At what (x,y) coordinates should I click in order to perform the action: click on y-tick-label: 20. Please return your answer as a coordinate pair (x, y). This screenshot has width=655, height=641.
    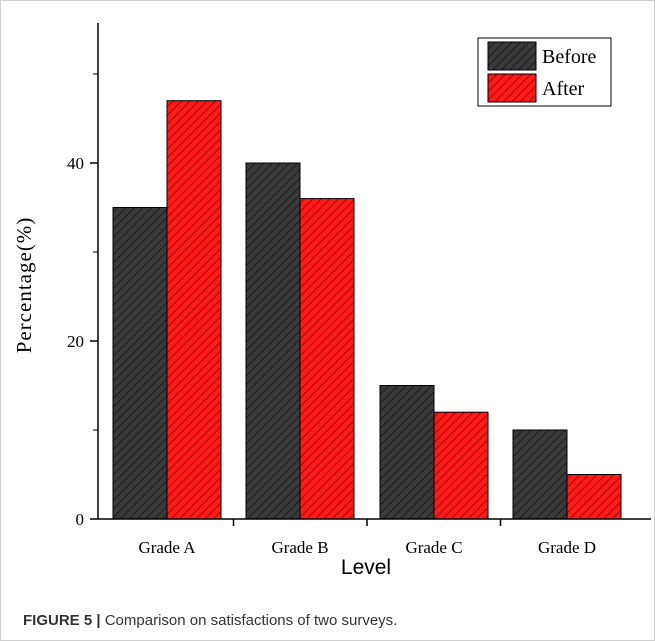
    Looking at the image, I should click on (75, 341).